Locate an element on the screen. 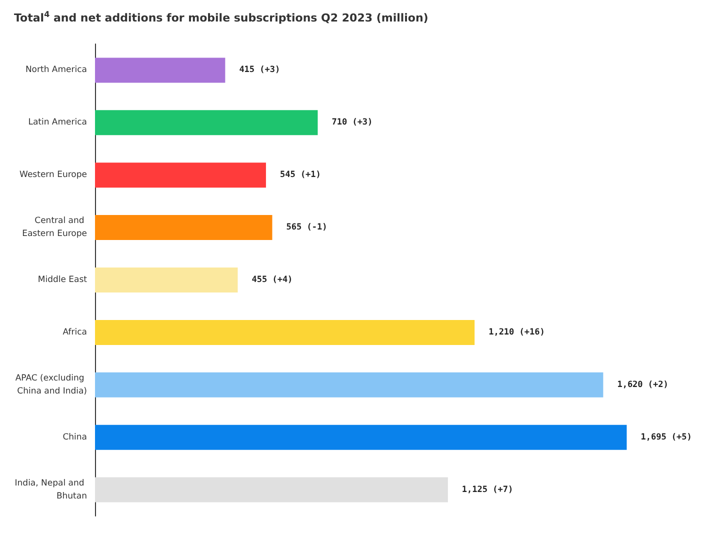 The image size is (728, 536). y-tick-label: Latin America is located at coordinates (57, 123).